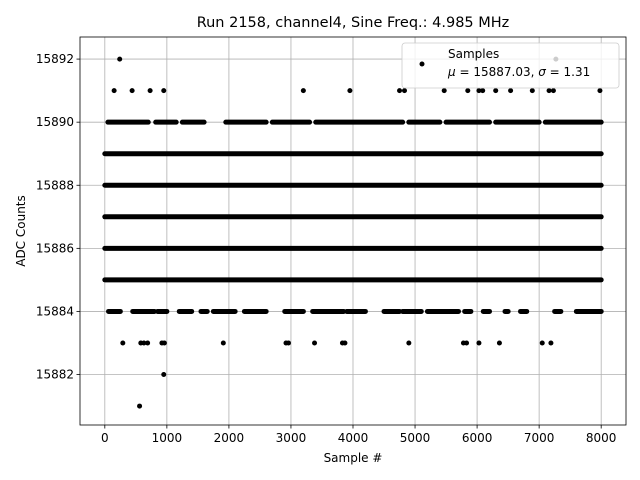 This screenshot has height=480, width=640. I want to click on x-tick-label: 5000, so click(415, 438).